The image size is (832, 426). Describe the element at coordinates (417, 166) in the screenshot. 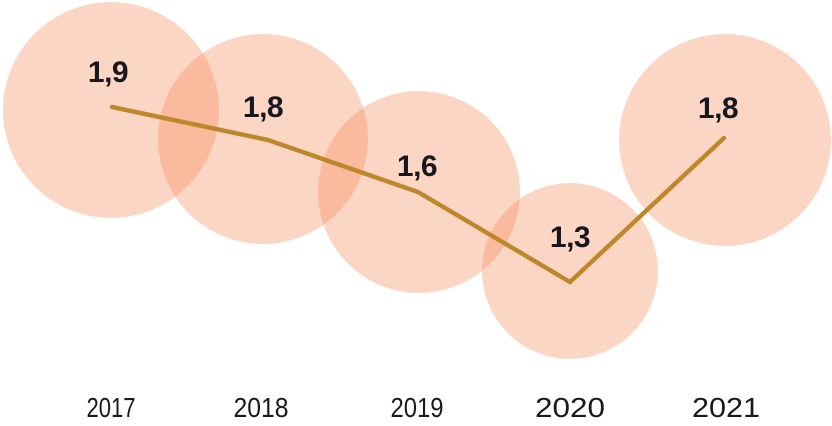

I see `value-label-2019: 1,6` at that location.